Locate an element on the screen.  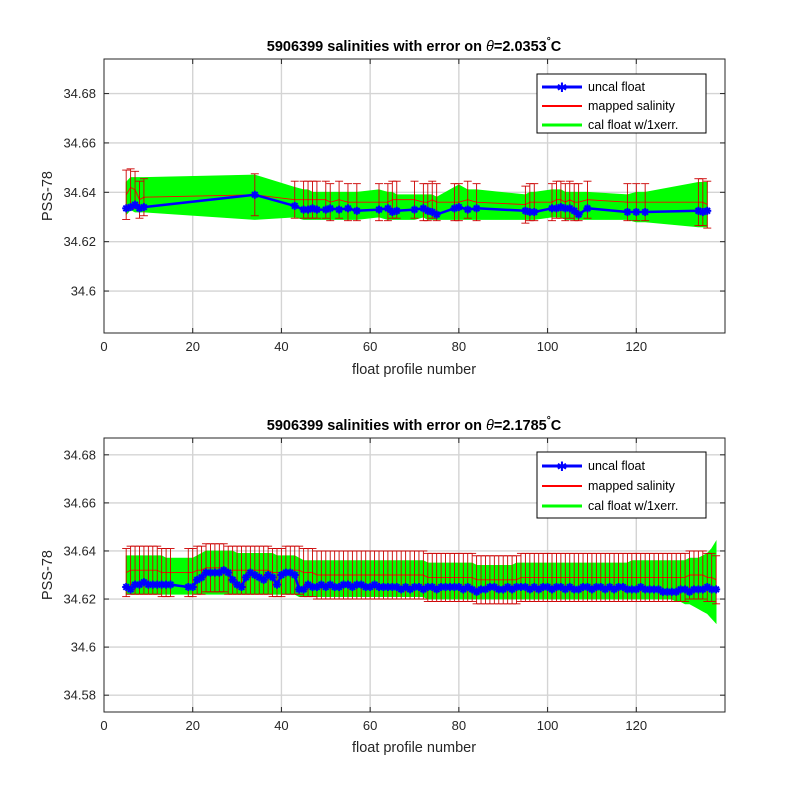
mapped-salinity-line is located at coordinates (416, 196).